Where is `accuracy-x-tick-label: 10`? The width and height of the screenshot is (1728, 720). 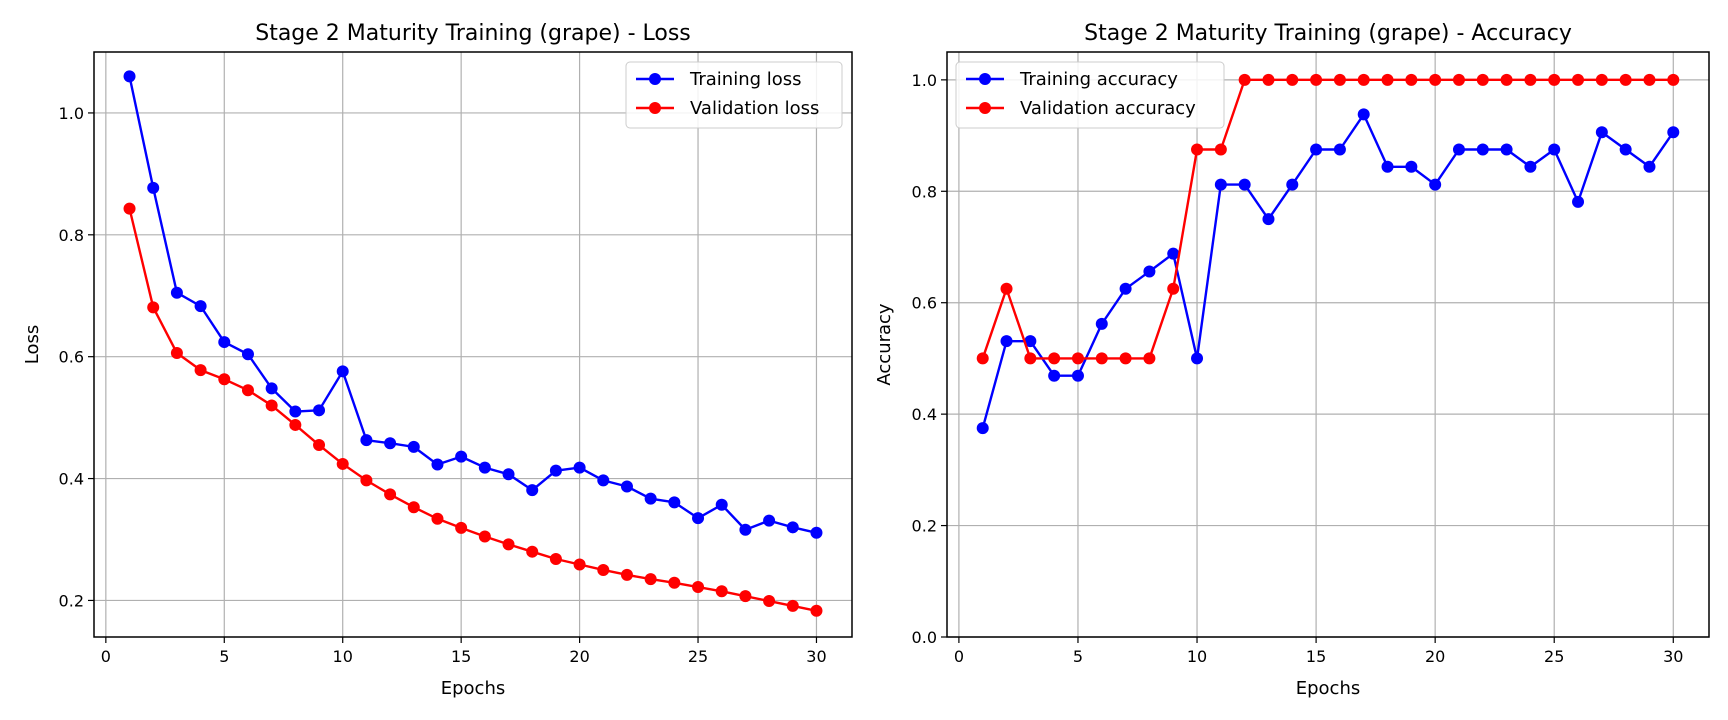
accuracy-x-tick-label: 10 is located at coordinates (1197, 656).